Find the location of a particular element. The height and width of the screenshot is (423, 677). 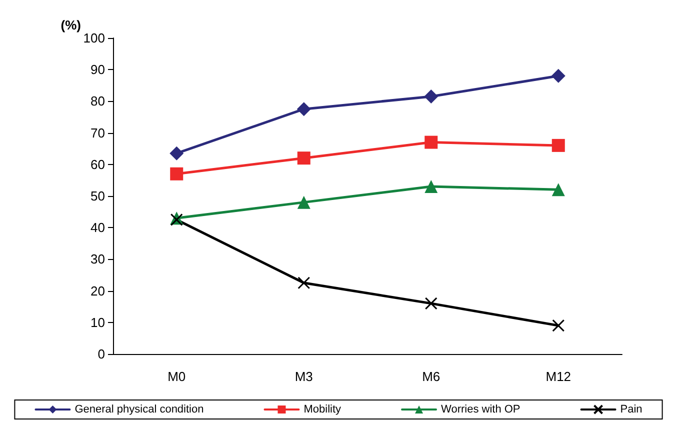

y-tick-label: 20 is located at coordinates (97, 290).